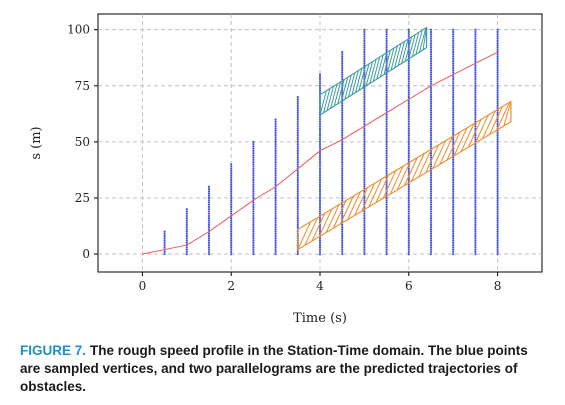  I want to click on y-axis-ticks: 0 25 50 75 100, so click(82, 142).